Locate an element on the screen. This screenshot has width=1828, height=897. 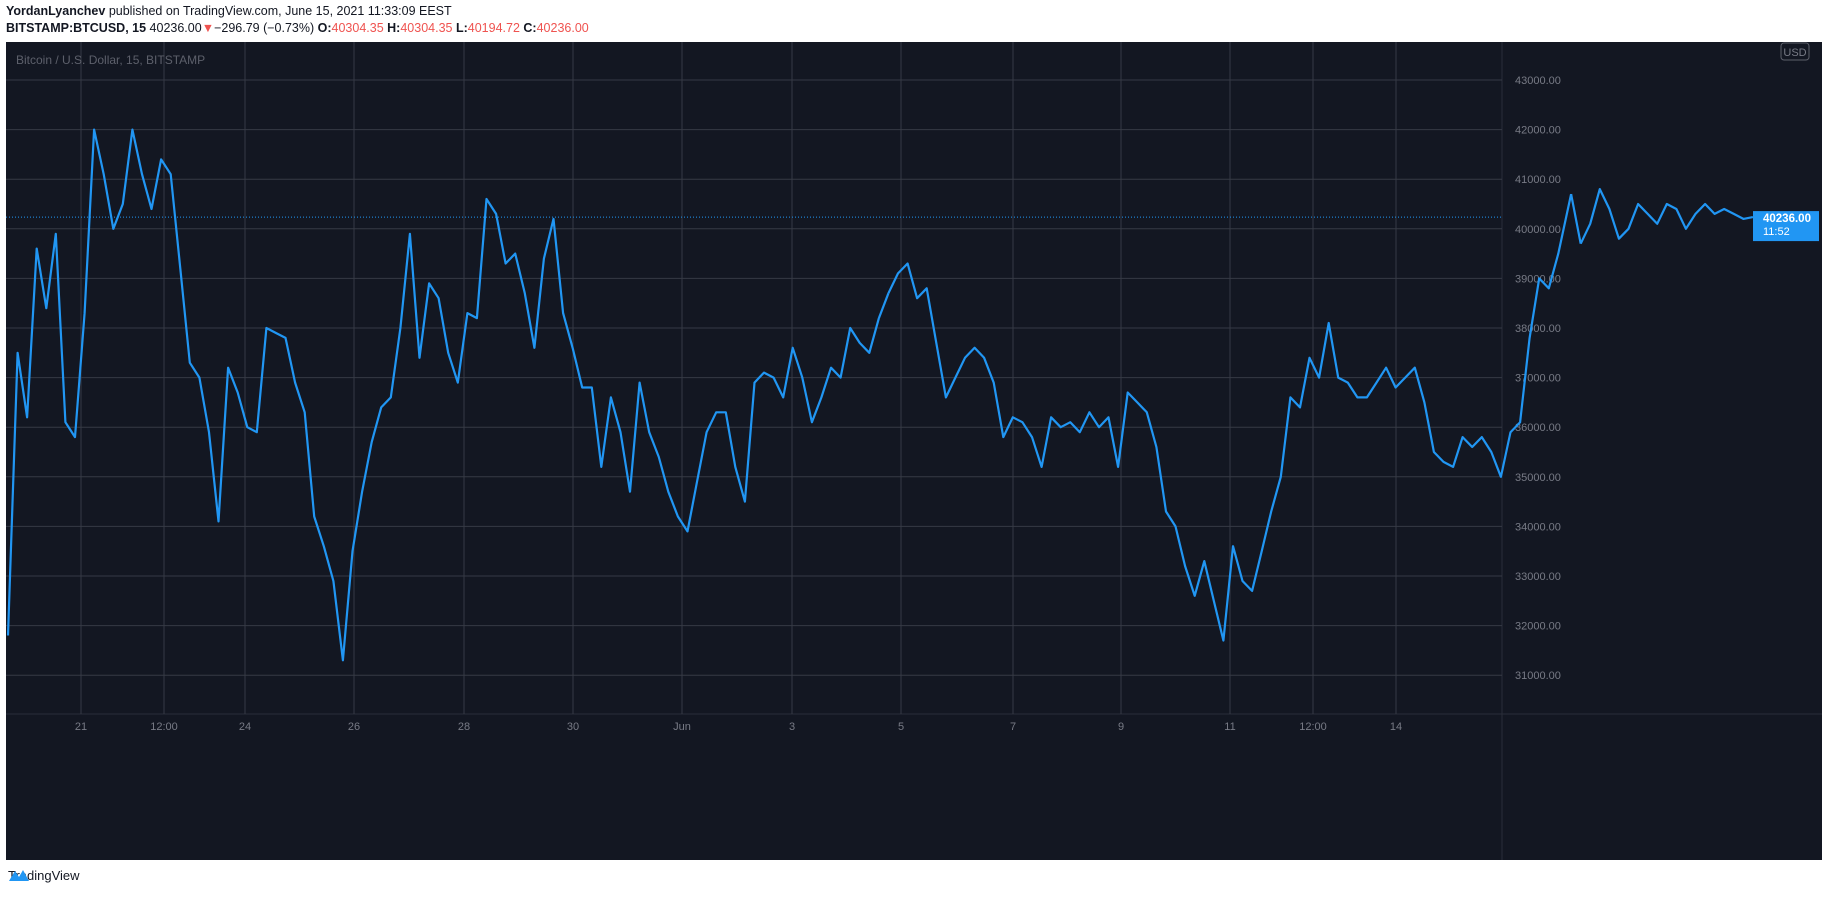
tradingview-logo-icon is located at coordinates (19, 875).